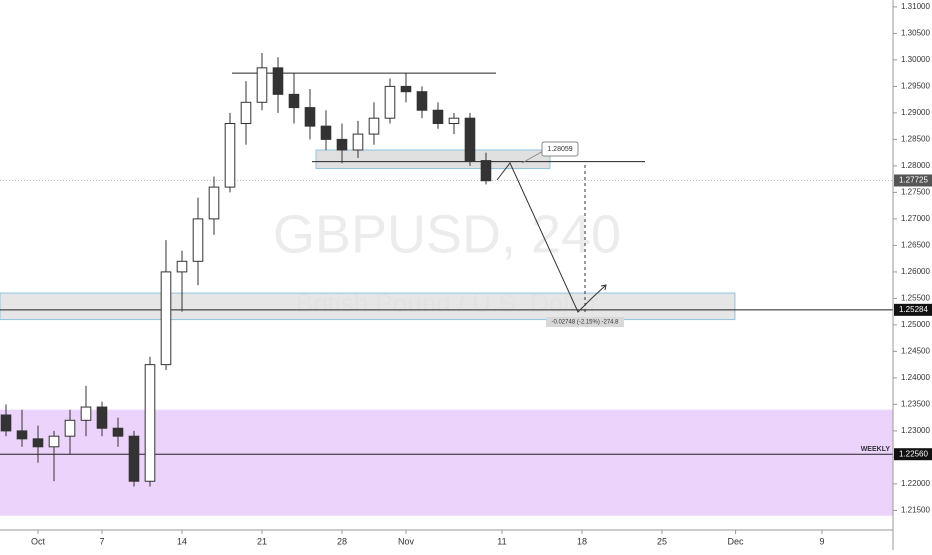 The height and width of the screenshot is (555, 932). I want to click on y-tick-label: 1.23000, so click(915, 430).